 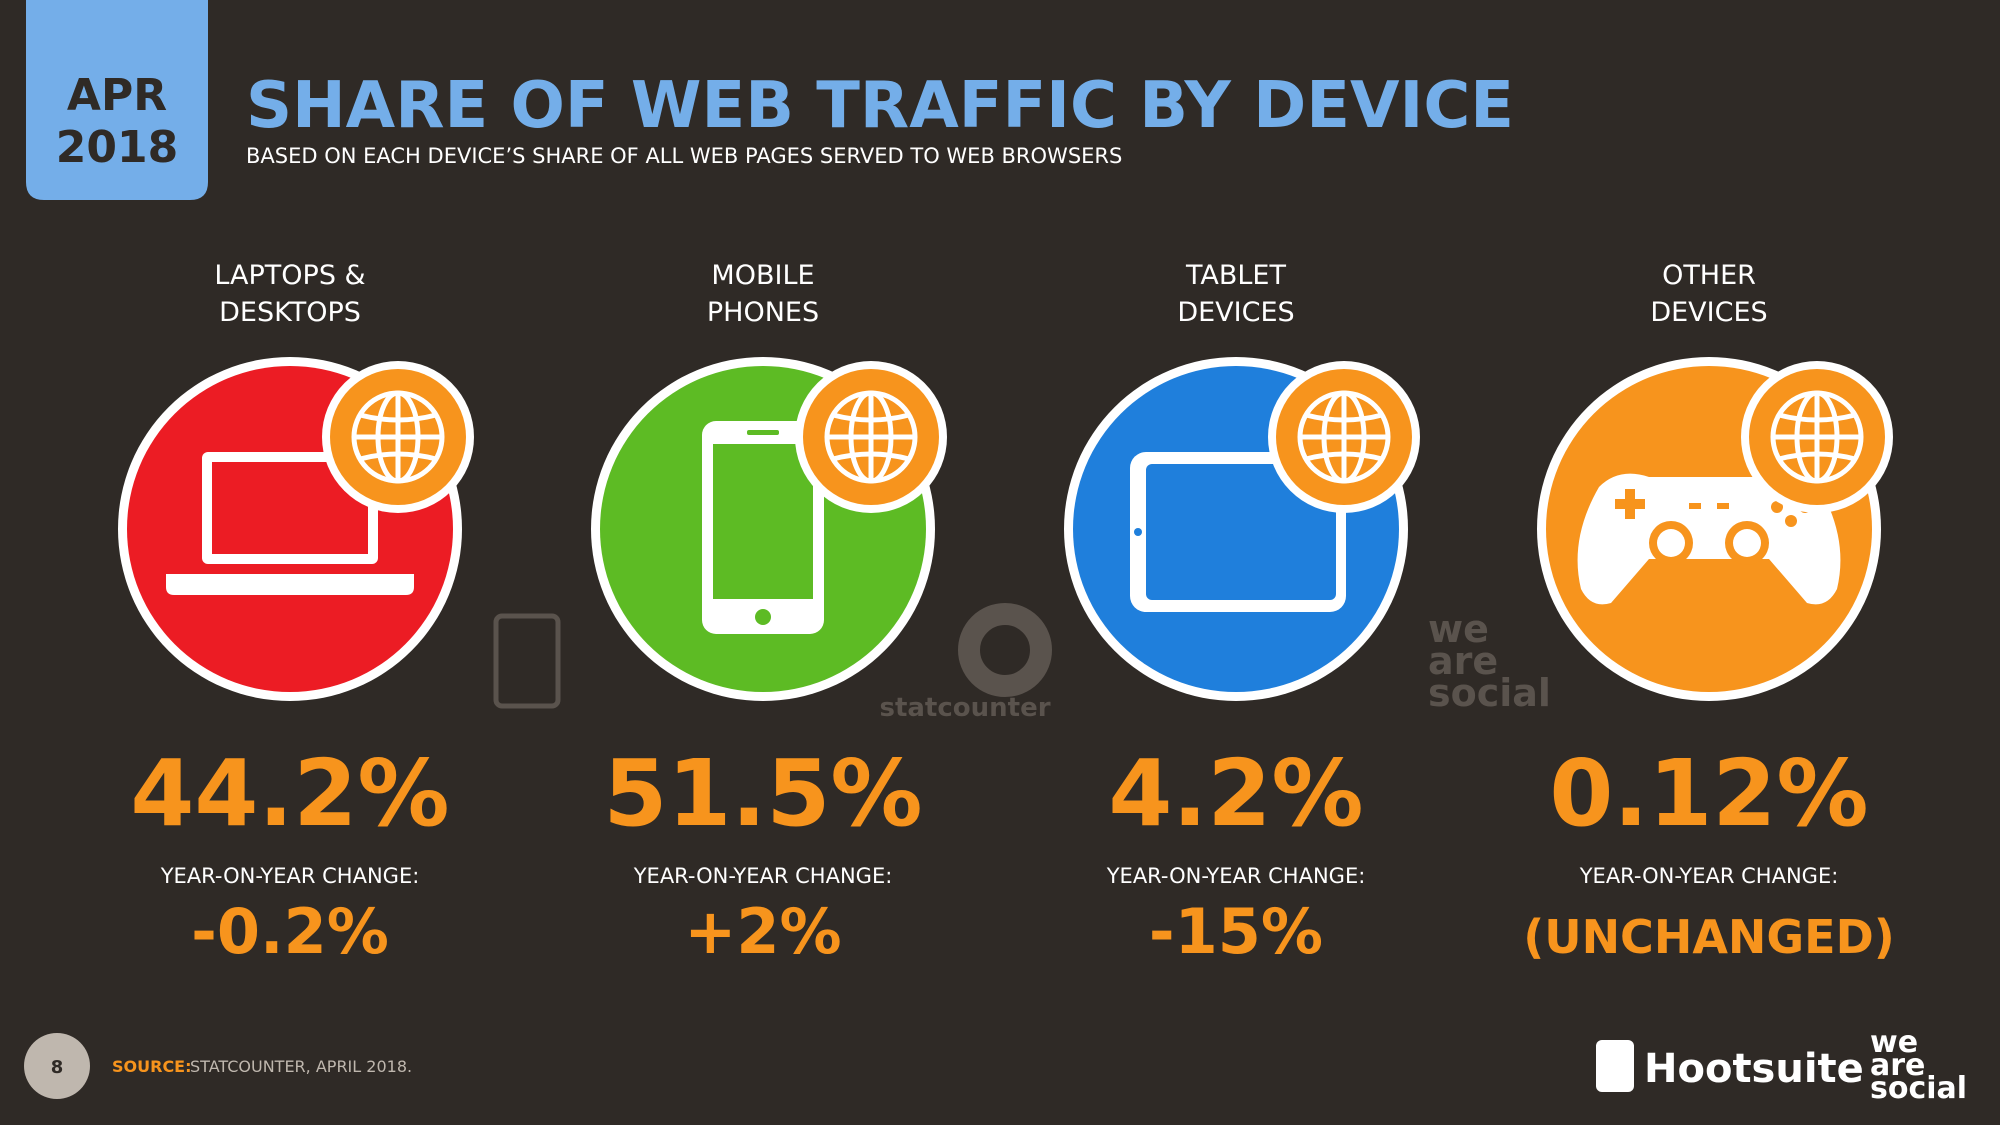 I want to click on share-value: 4.2%, so click(x=1235, y=793).